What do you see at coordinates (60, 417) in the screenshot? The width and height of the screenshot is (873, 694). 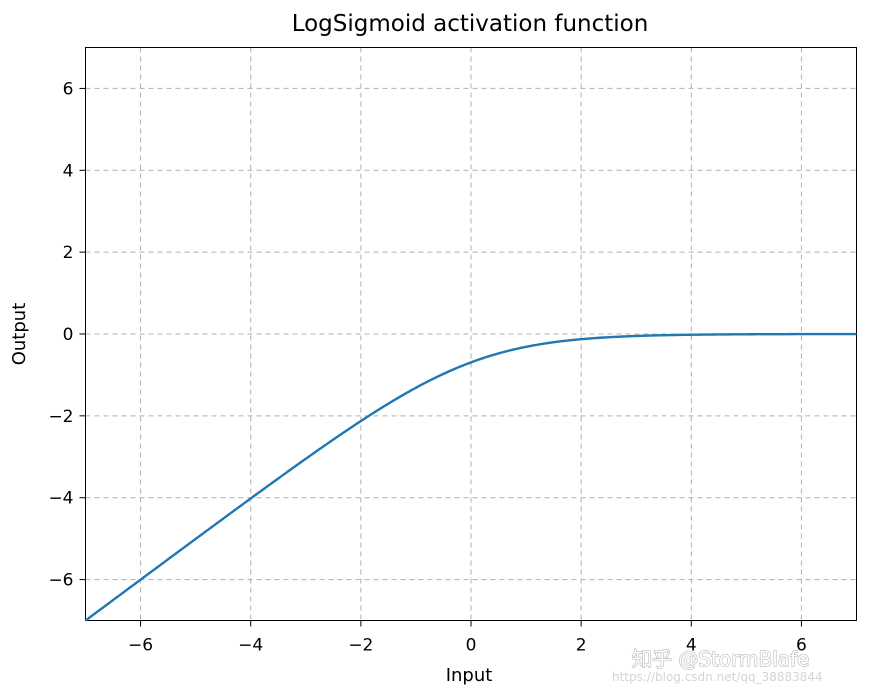 I see `y-tick-label: −2` at bounding box center [60, 417].